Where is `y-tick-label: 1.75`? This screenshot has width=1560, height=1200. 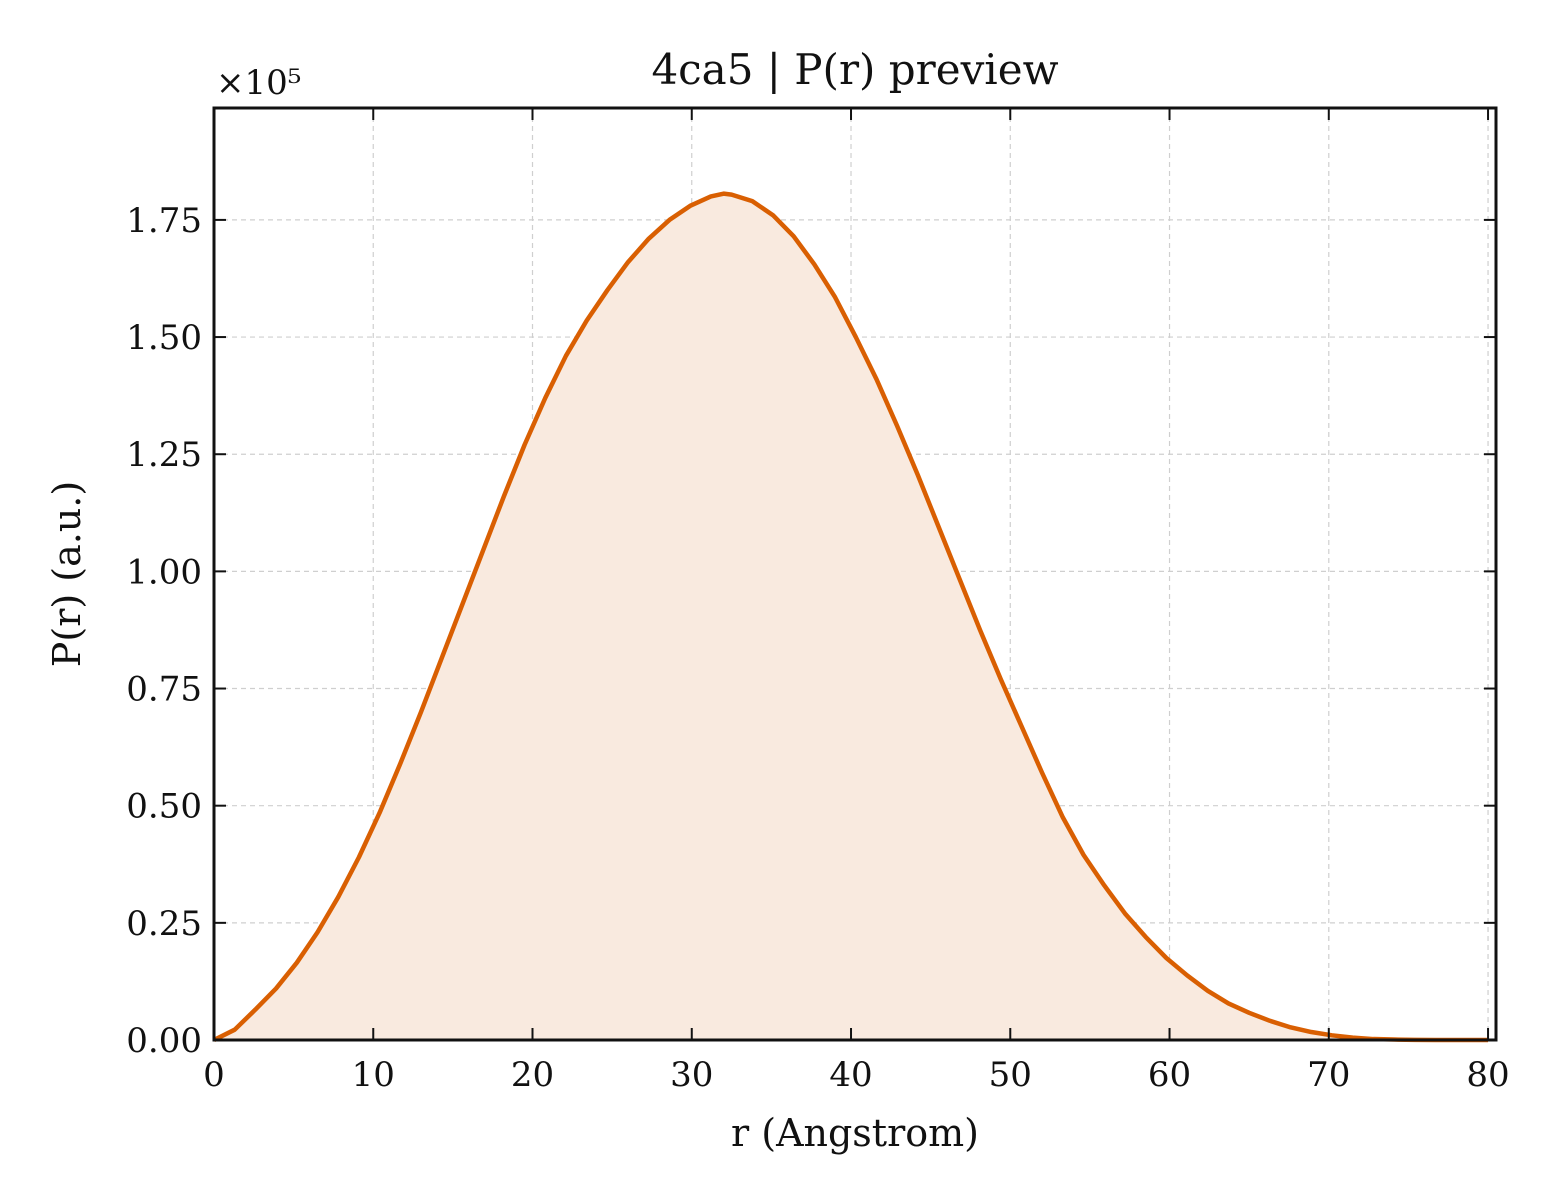
y-tick-label: 1.75 is located at coordinates (164, 221).